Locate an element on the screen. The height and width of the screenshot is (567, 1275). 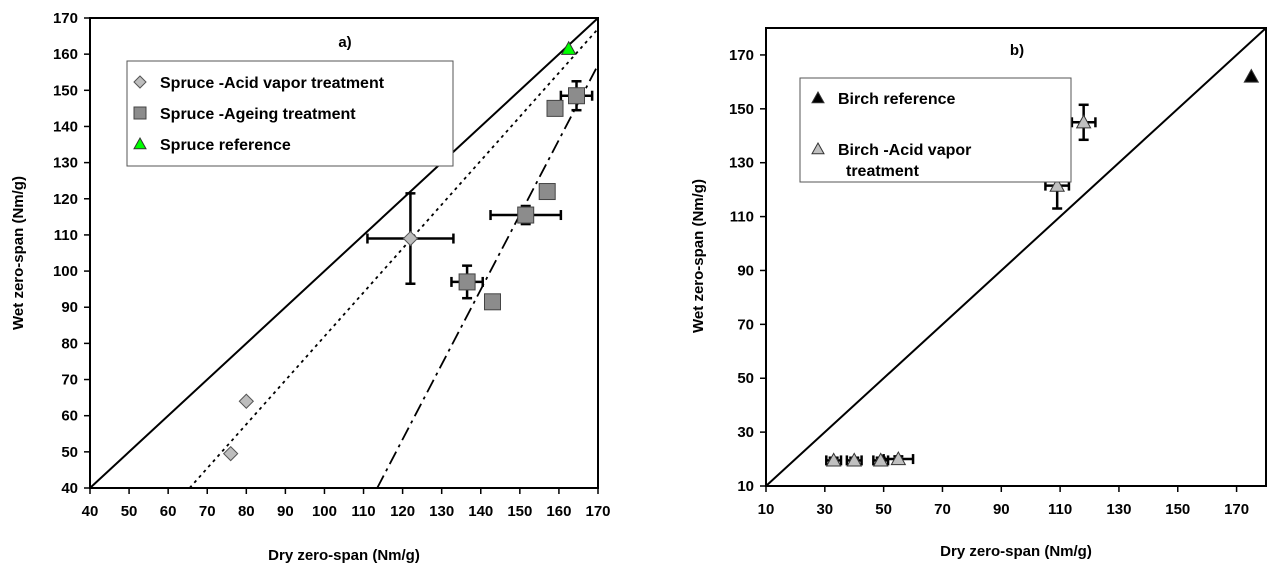
x-tick-label: 160 is located at coordinates (558, 511).